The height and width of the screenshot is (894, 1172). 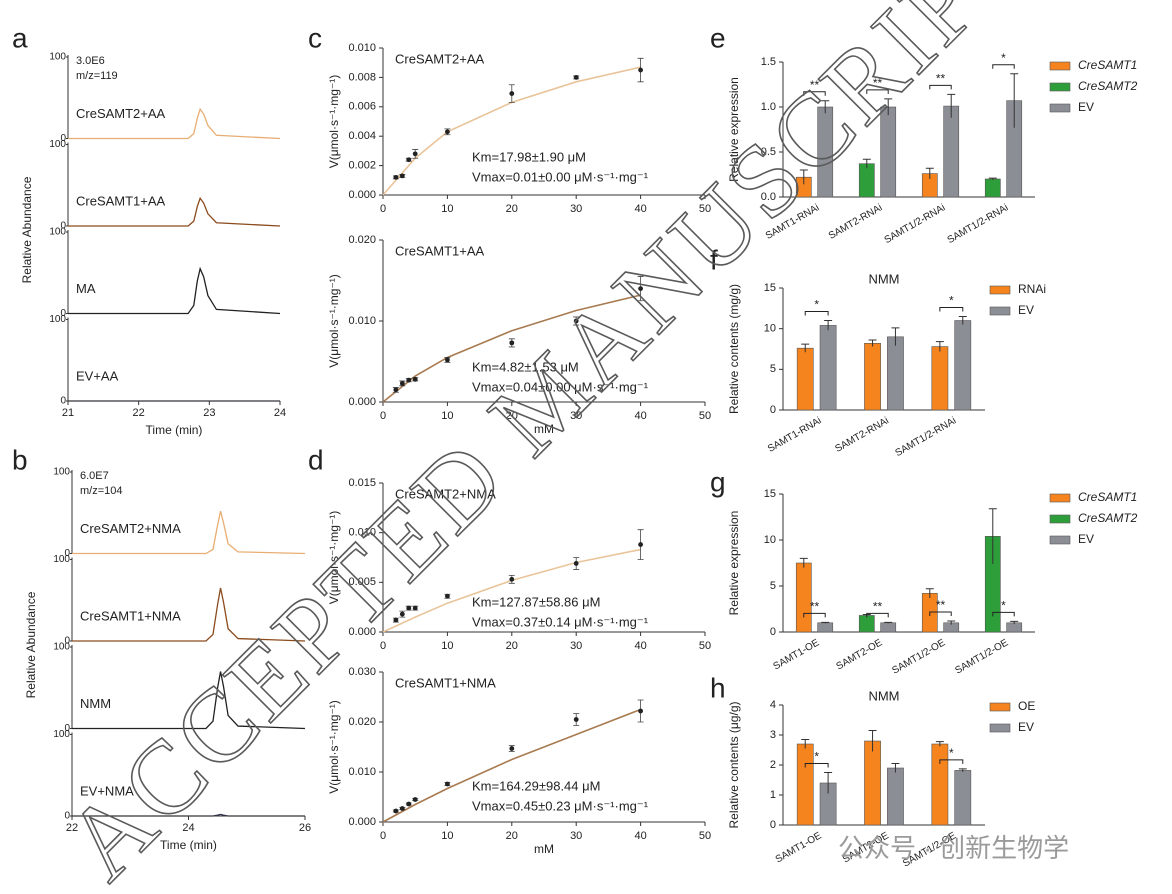 I want to click on x-axis-label: Time (min), so click(x=174, y=430).